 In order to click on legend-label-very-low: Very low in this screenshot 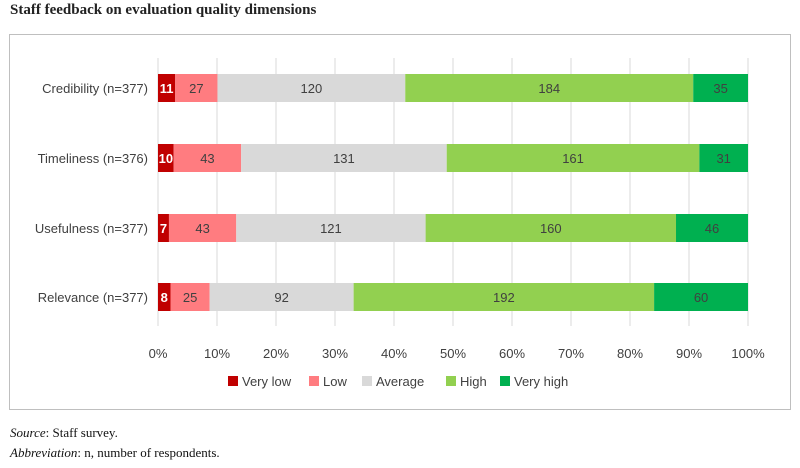, I will do `click(267, 381)`.